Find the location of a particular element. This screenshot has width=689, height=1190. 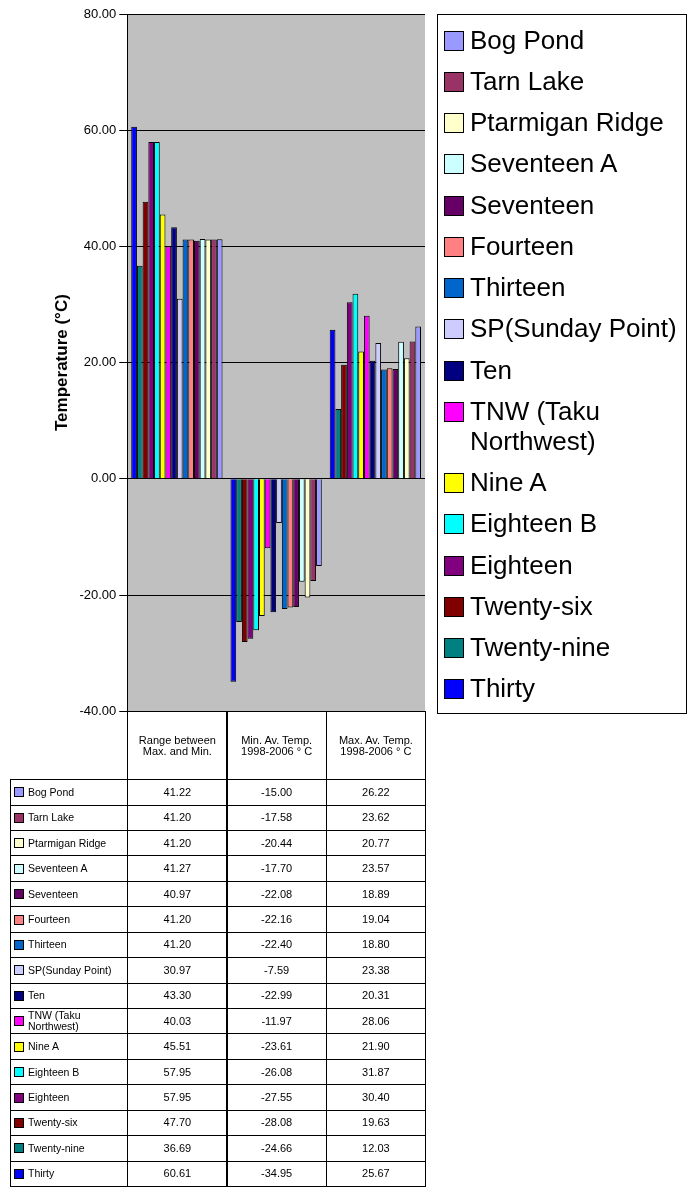

data-label: 23.62 is located at coordinates (376, 817).